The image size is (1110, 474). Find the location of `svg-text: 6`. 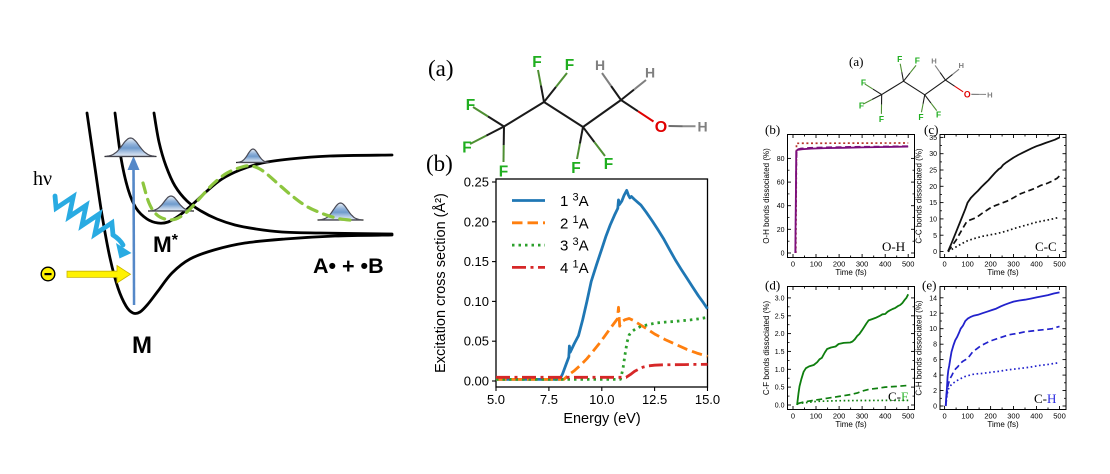

svg-text: 6 is located at coordinates (935, 360).